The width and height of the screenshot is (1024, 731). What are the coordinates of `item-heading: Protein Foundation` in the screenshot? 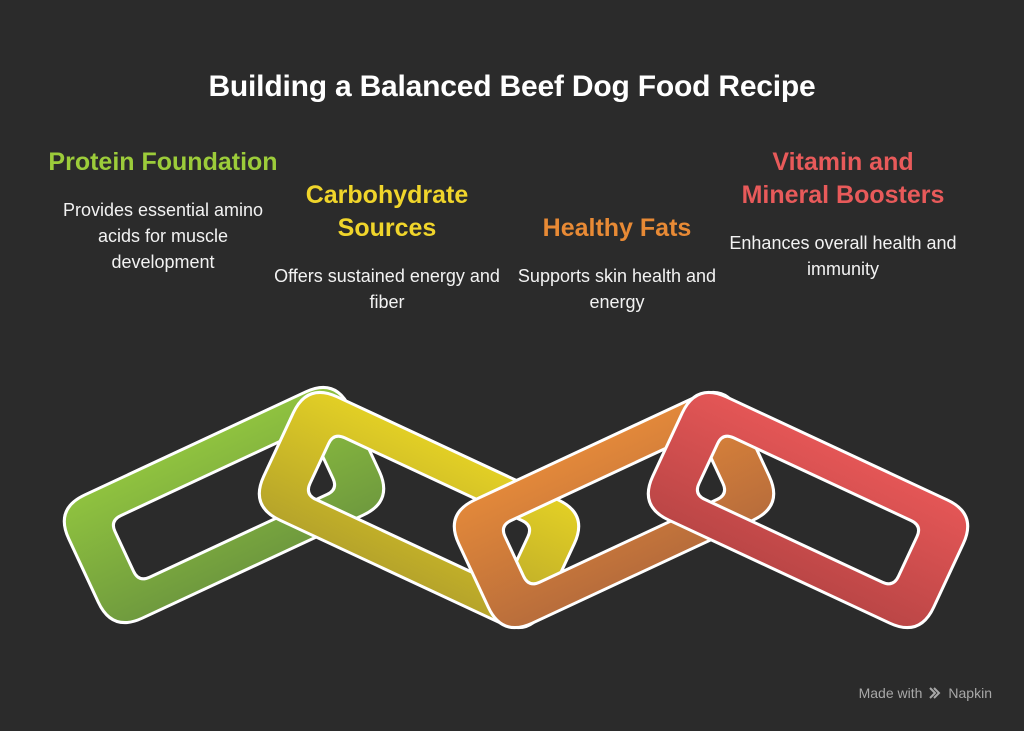 It's located at (163, 162).